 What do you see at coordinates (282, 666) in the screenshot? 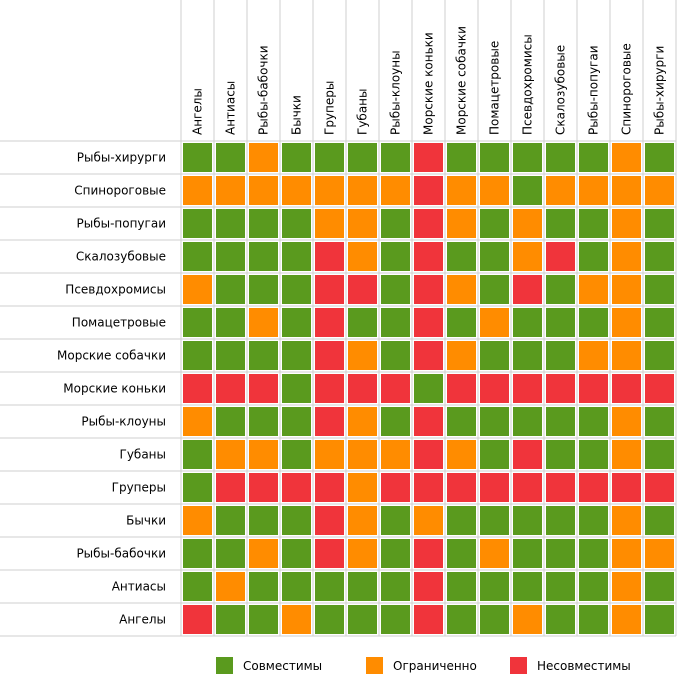
I see `legend-label: Совместимы` at bounding box center [282, 666].